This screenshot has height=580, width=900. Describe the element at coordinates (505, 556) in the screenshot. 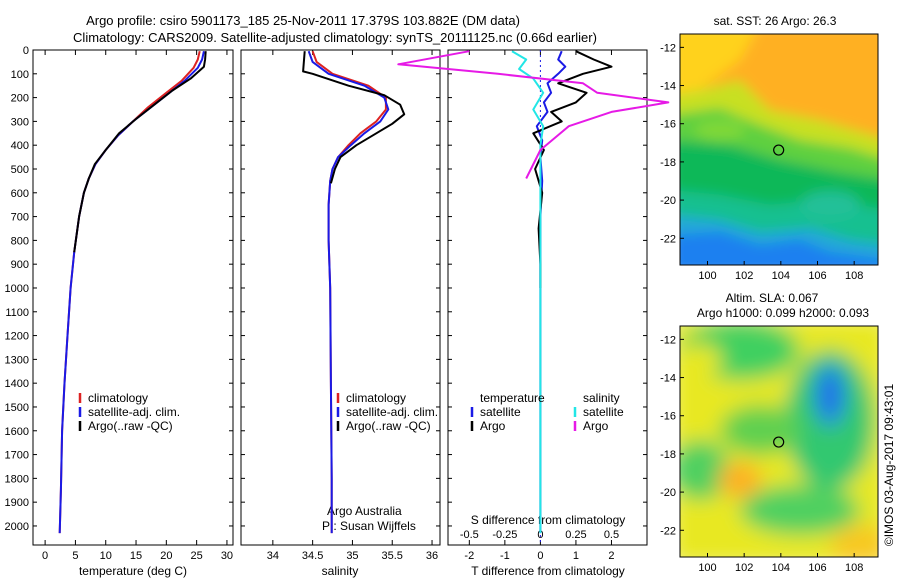

I see `difference-xtick-label: -1` at that location.